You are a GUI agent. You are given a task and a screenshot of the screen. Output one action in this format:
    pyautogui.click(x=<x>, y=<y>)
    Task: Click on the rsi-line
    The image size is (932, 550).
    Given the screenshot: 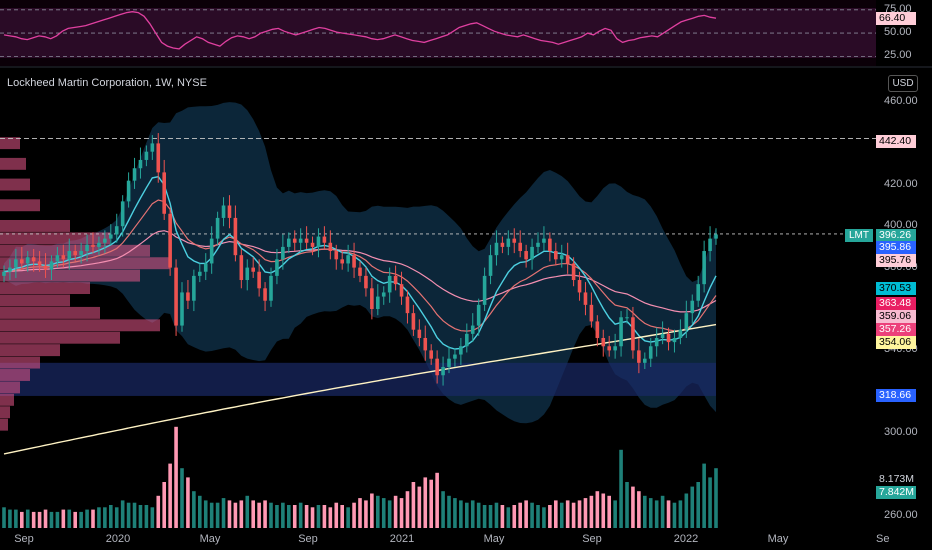 What is the action you would take?
    pyautogui.click(x=360, y=30)
    